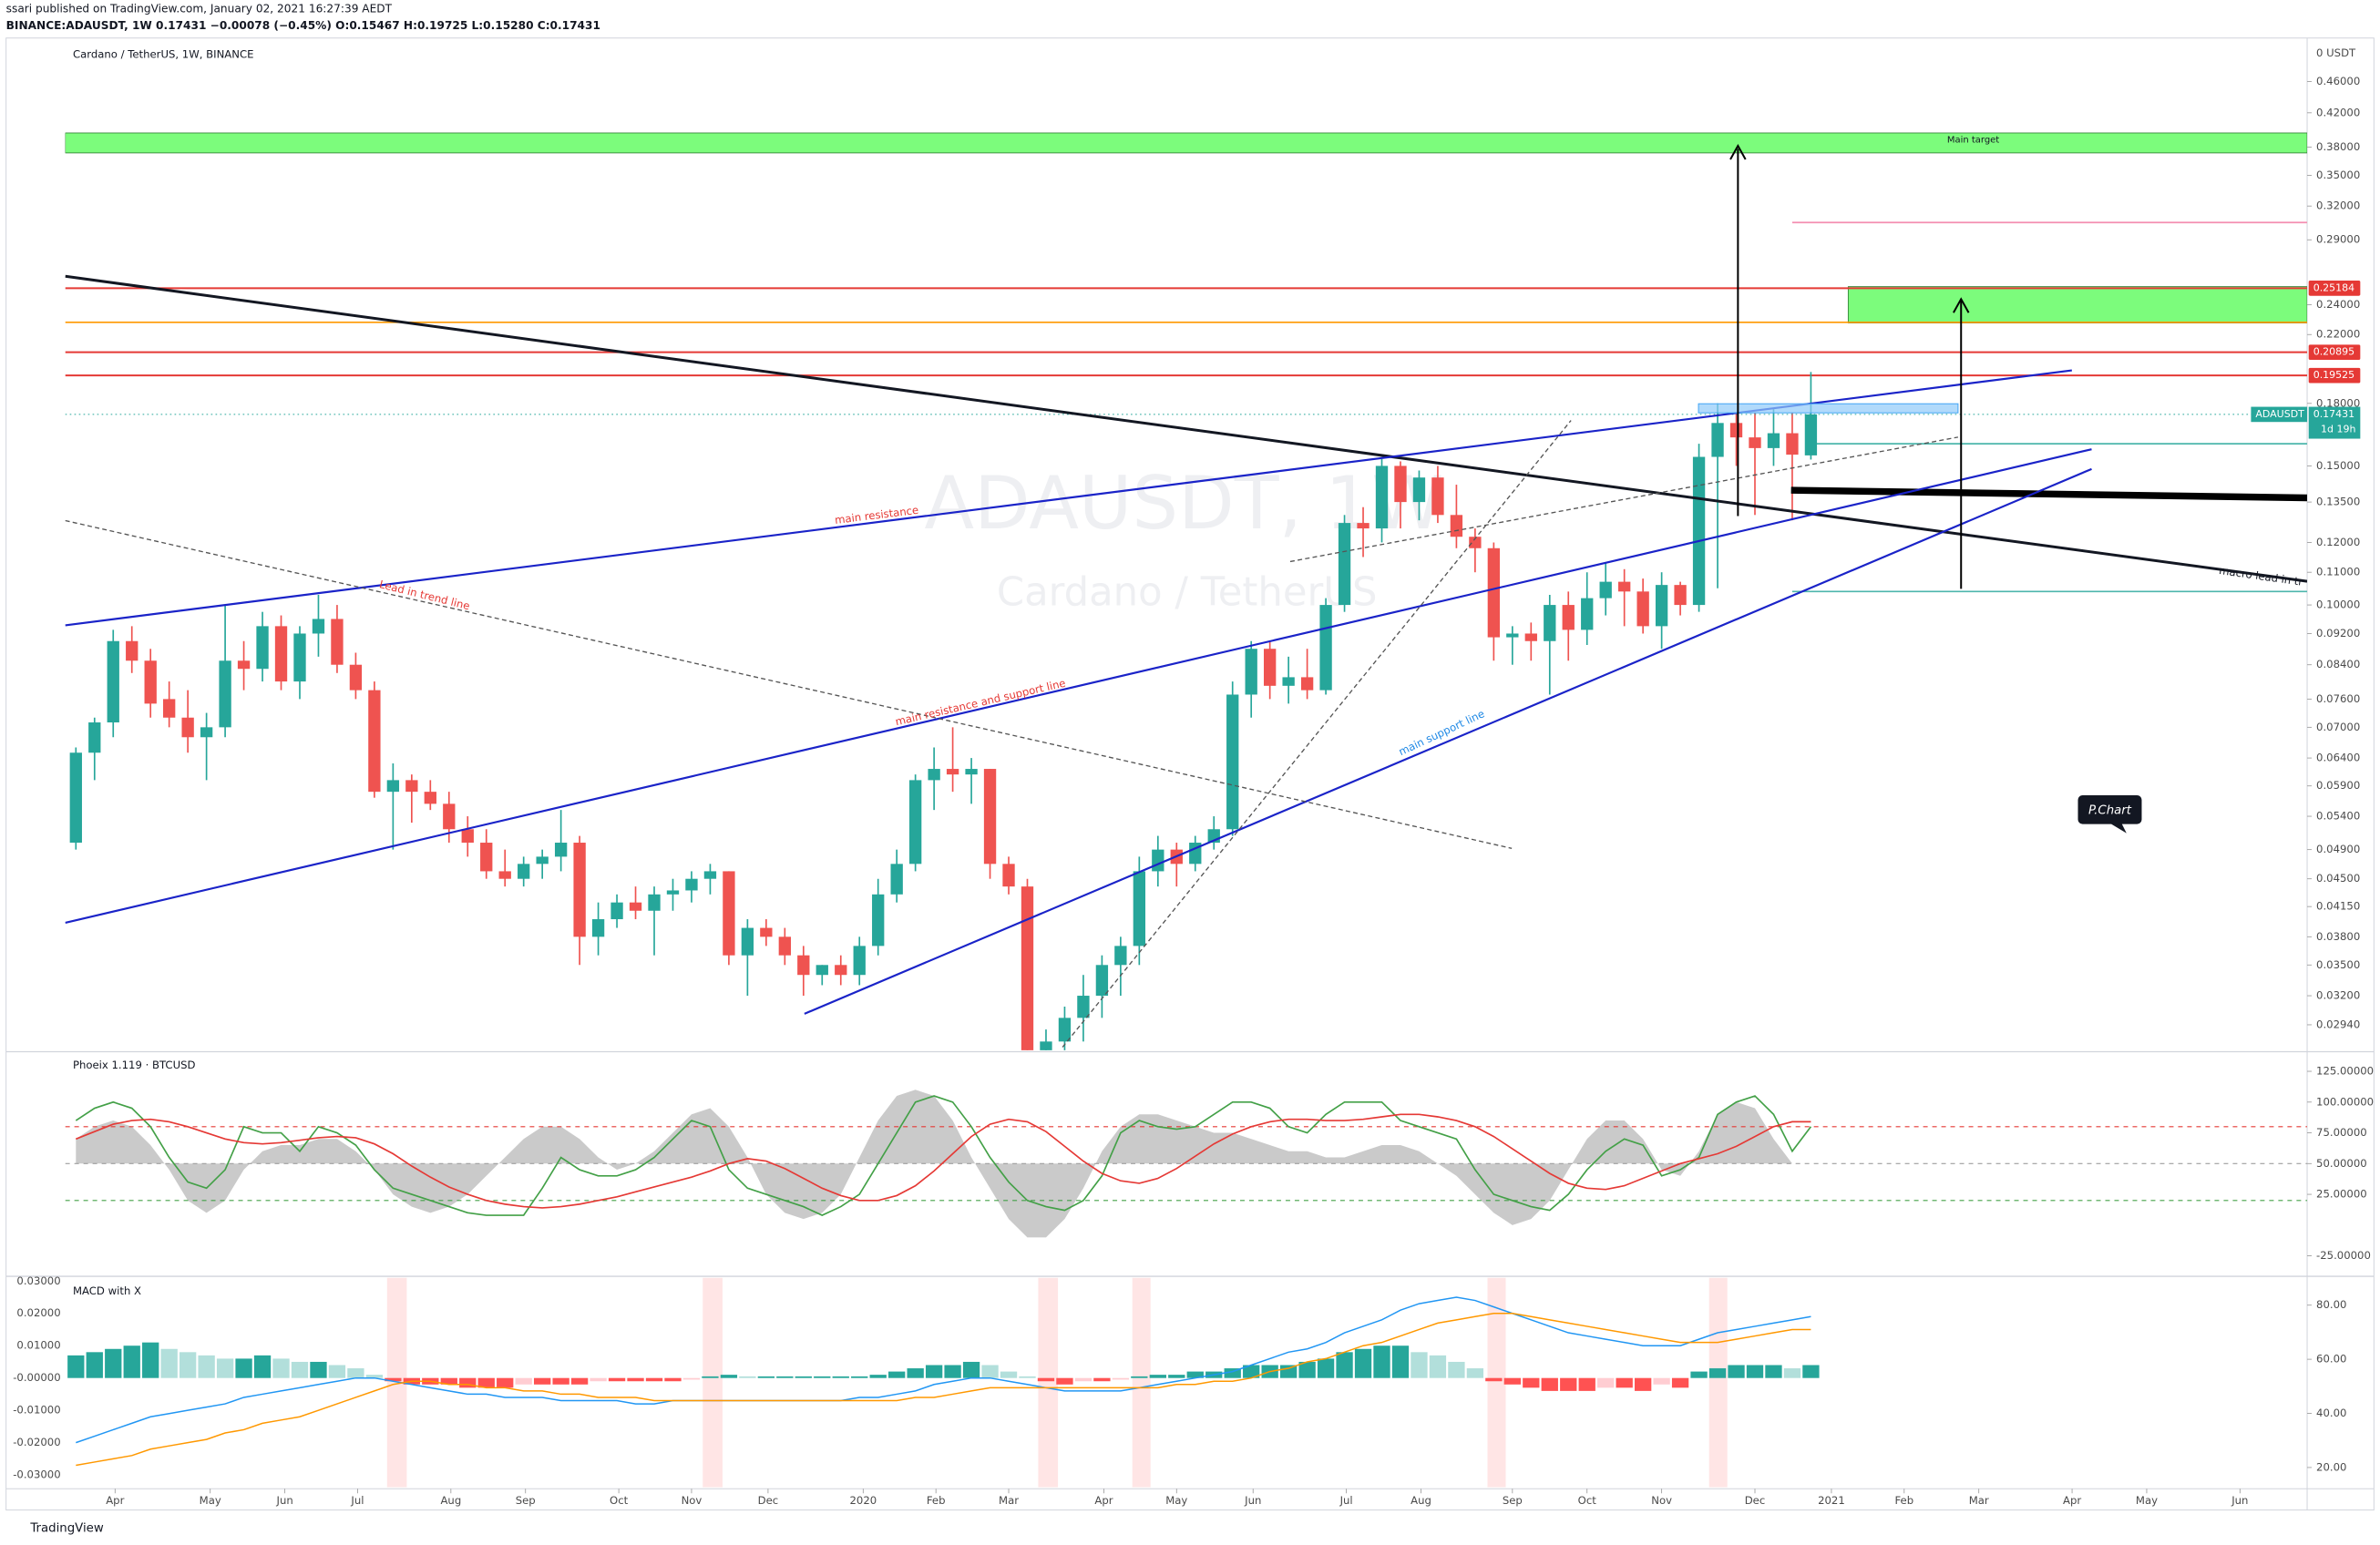 The image size is (2380, 1545). What do you see at coordinates (2049, 494) in the screenshot?
I see `trend-line` at bounding box center [2049, 494].